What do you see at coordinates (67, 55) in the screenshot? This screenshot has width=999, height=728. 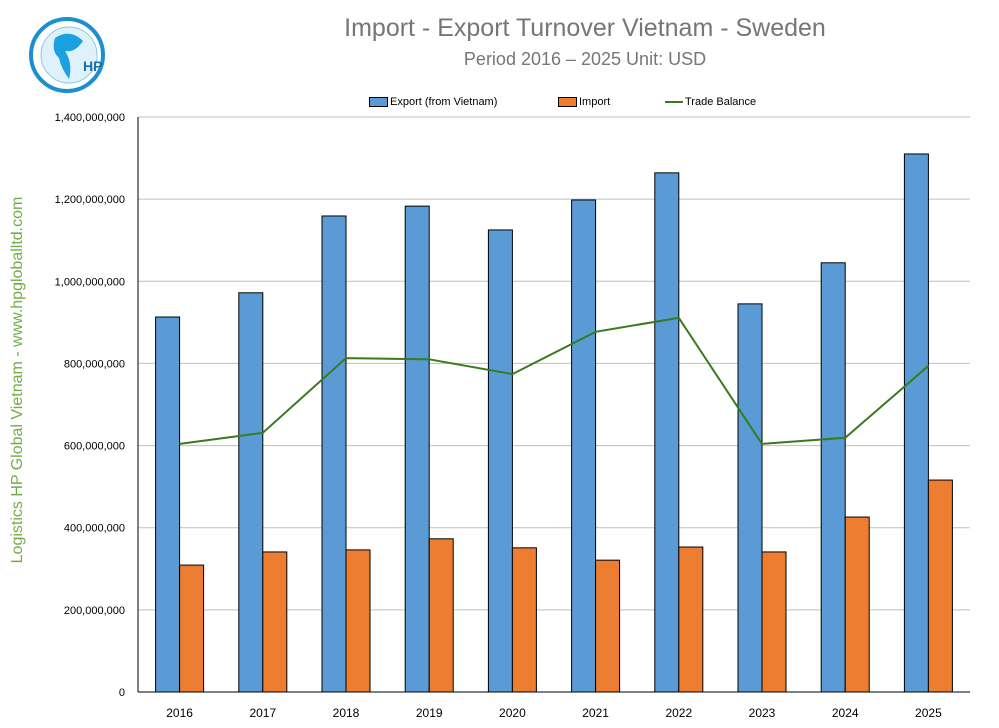 I see `hp-global-logo: HP` at bounding box center [67, 55].